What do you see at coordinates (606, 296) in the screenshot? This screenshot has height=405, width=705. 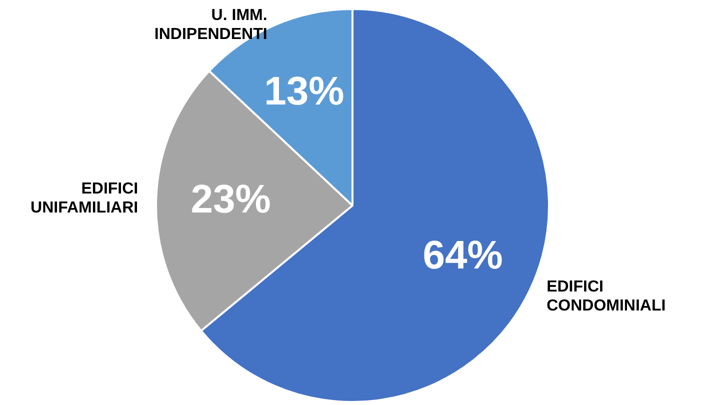 I see `slice-label: EDIFICI CONDOMINIALI` at bounding box center [606, 296].